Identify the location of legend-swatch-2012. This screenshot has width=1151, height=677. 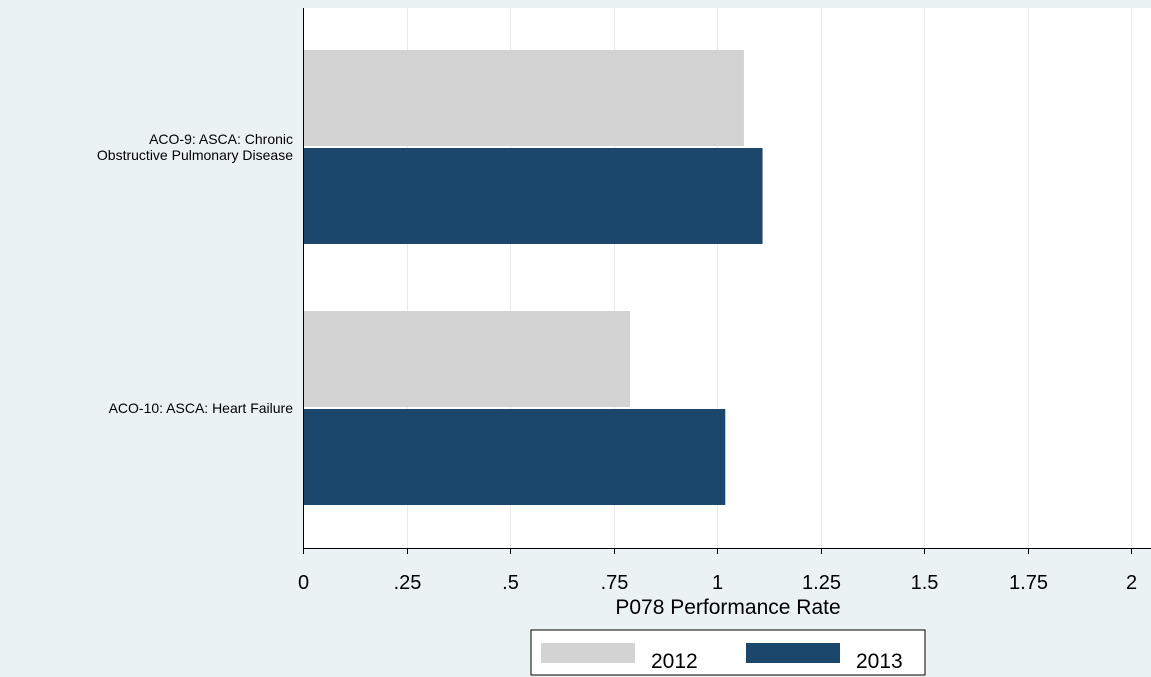
(588, 653).